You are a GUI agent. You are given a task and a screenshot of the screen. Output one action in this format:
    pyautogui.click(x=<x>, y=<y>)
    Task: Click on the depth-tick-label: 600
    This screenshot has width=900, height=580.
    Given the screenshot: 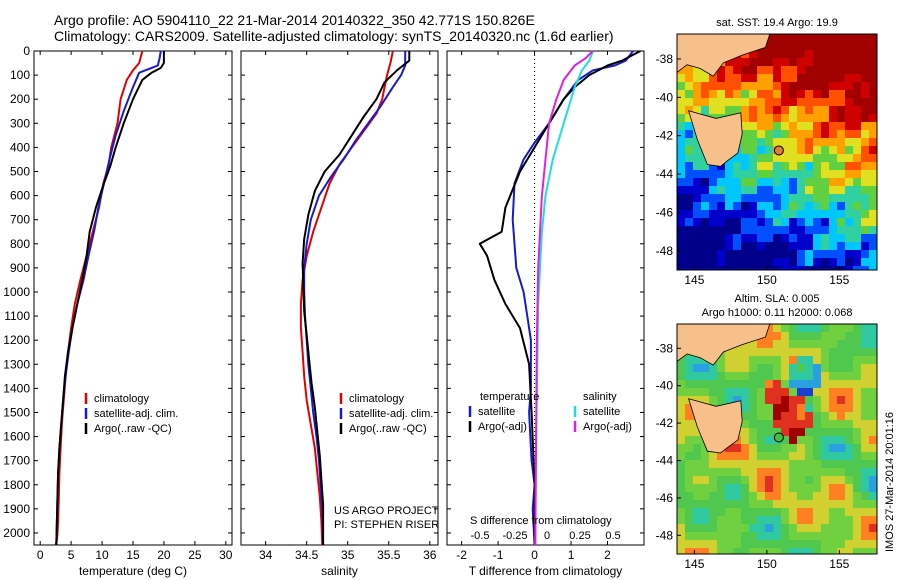 What is the action you would take?
    pyautogui.click(x=20, y=196)
    